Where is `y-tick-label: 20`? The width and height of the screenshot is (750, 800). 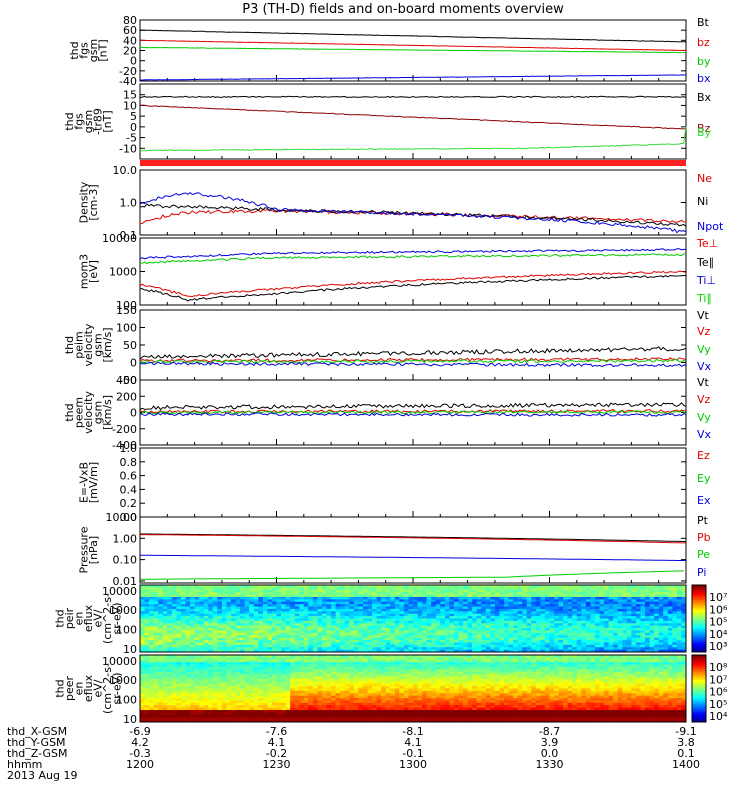 y-tick-label: 20 is located at coordinates (130, 51).